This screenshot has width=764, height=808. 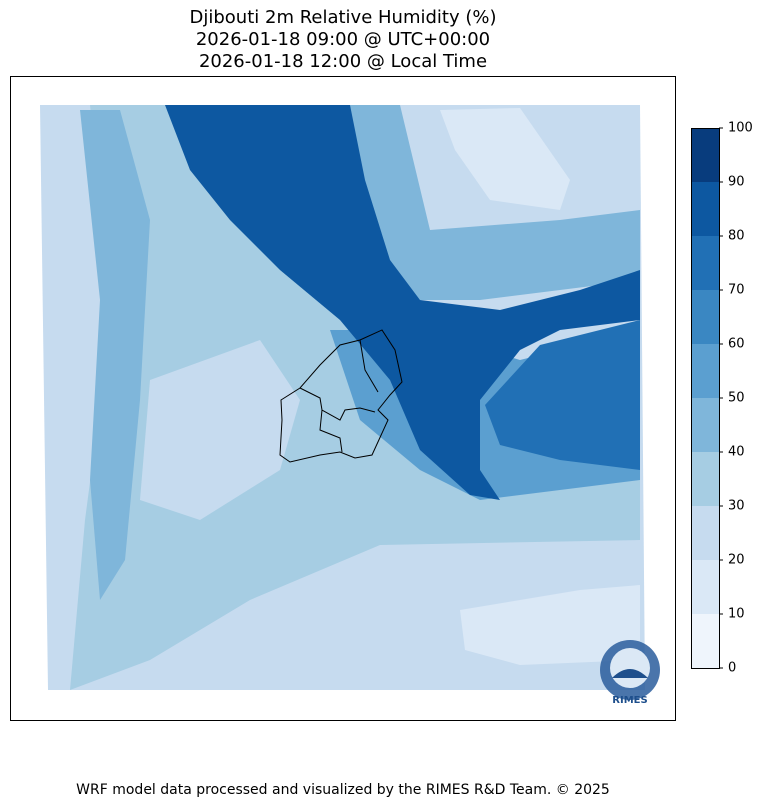 I want to click on title-line: Djibouti 2m Relative Humidity (%), so click(x=343, y=17).